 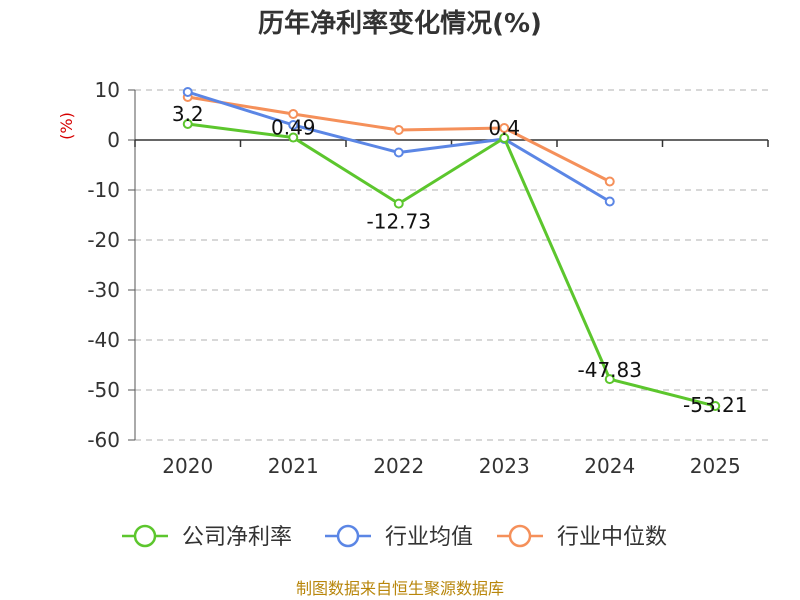 I want to click on data-label: -12.73, so click(x=399, y=222).